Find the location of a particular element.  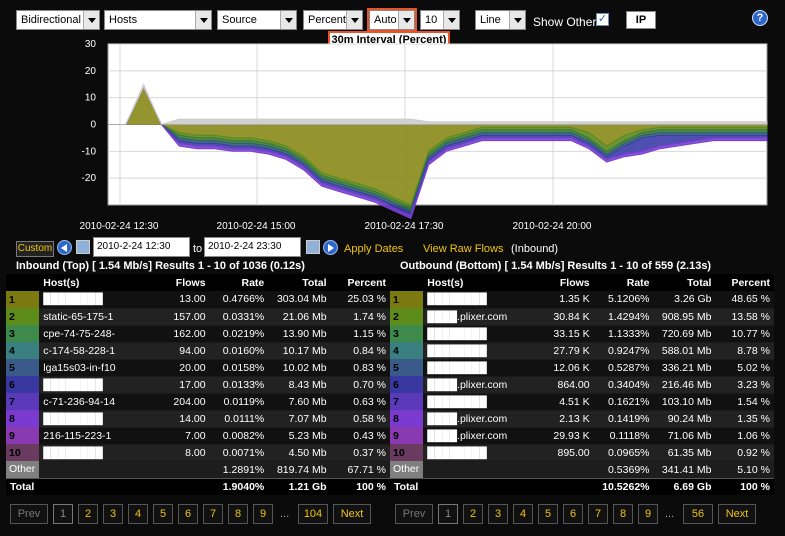

total-cell: 13.90 Mb is located at coordinates (299, 334).